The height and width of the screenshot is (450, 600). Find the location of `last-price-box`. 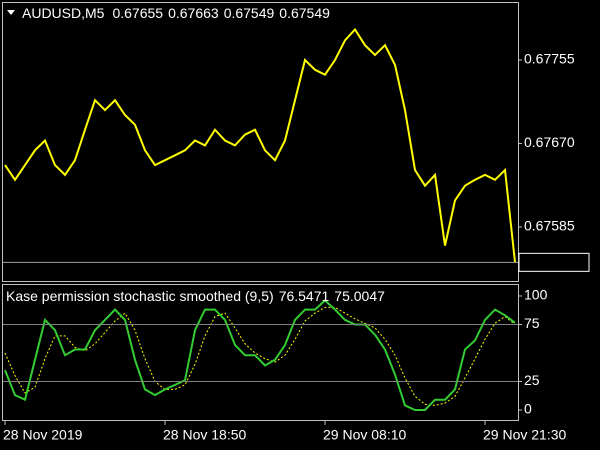

last-price-box is located at coordinates (554, 262).